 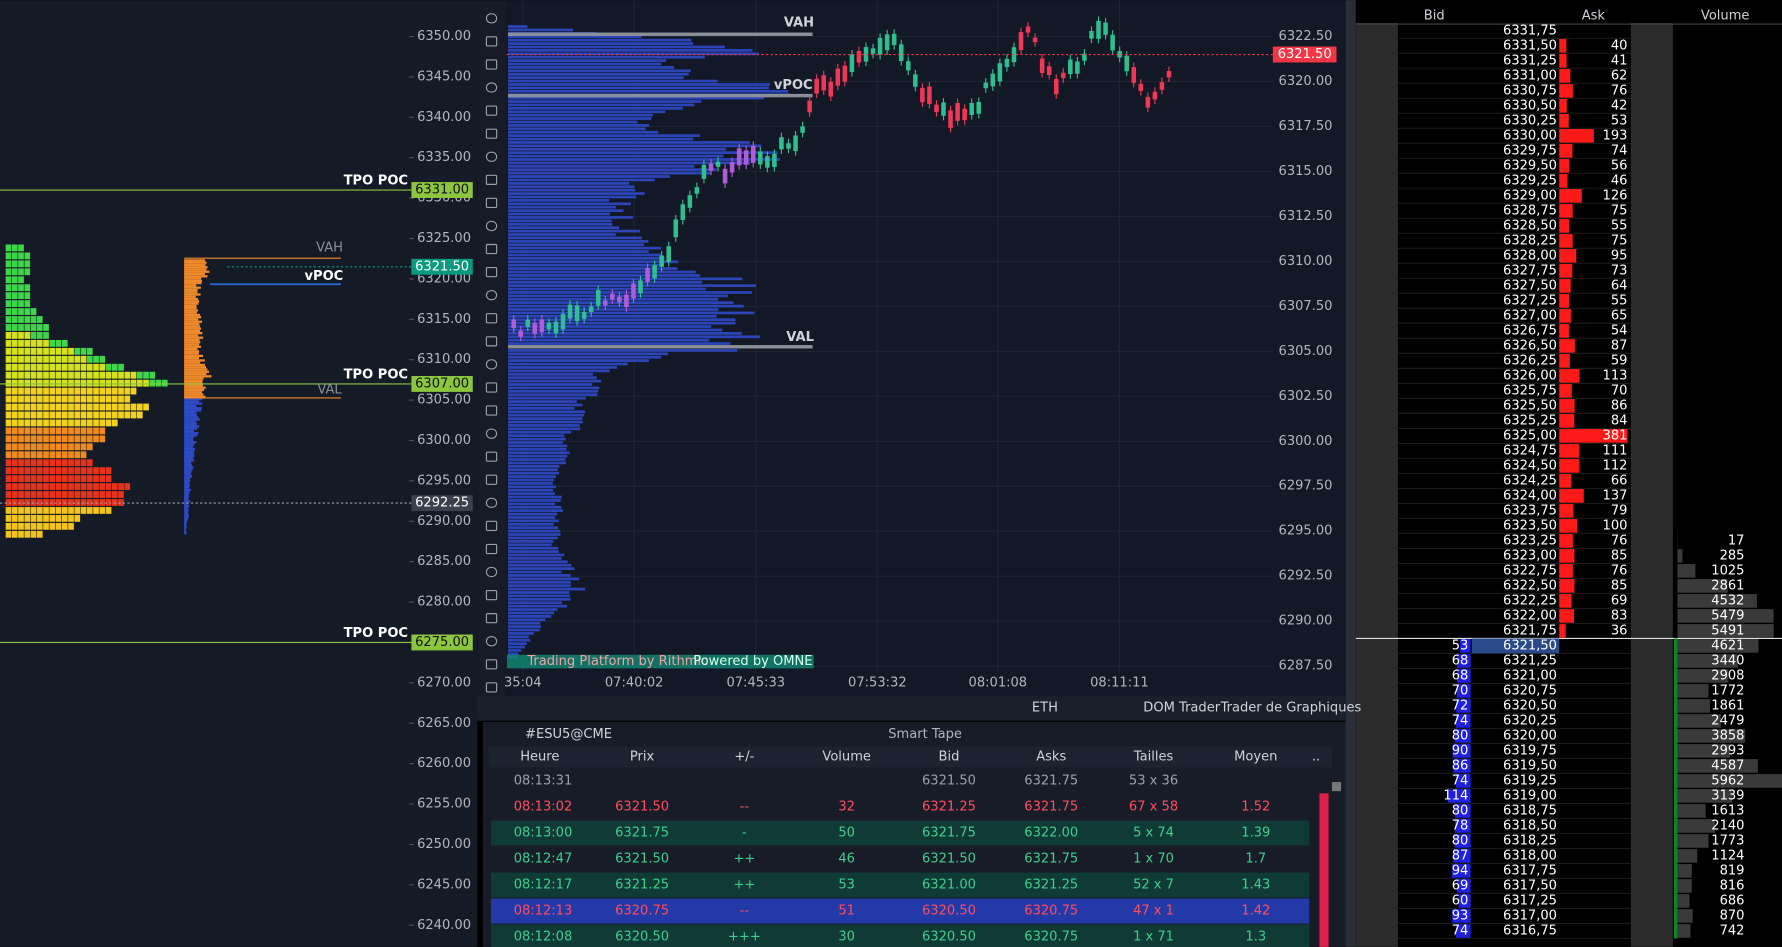 I want to click on ask-size: 113, so click(x=1615, y=375).